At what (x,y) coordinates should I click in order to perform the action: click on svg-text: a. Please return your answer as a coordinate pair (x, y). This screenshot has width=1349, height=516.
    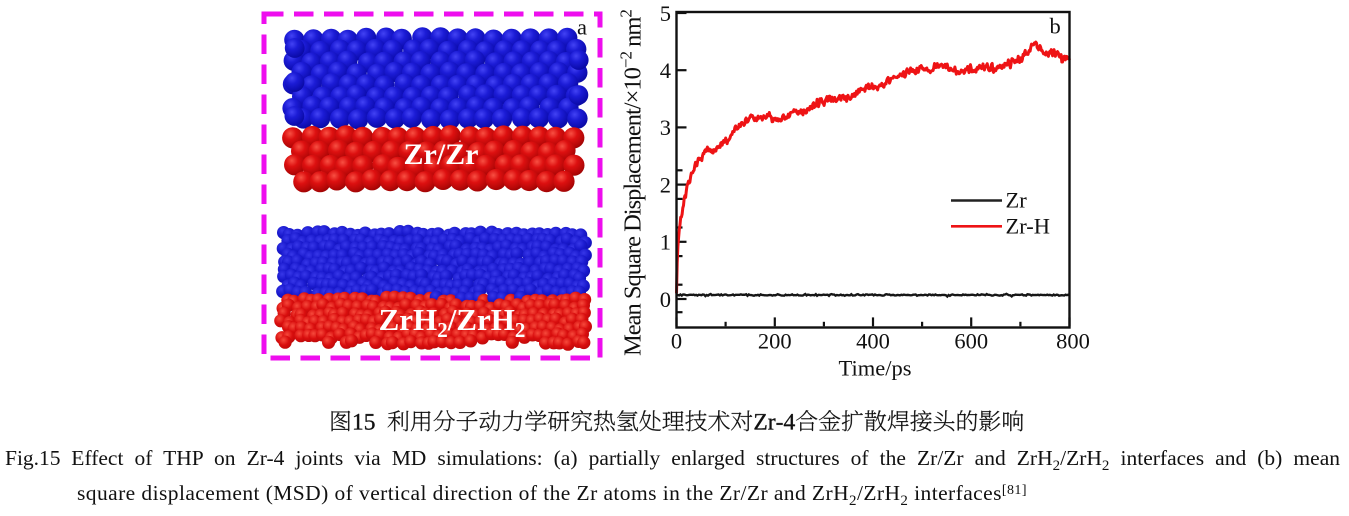
    Looking at the image, I should click on (582, 26).